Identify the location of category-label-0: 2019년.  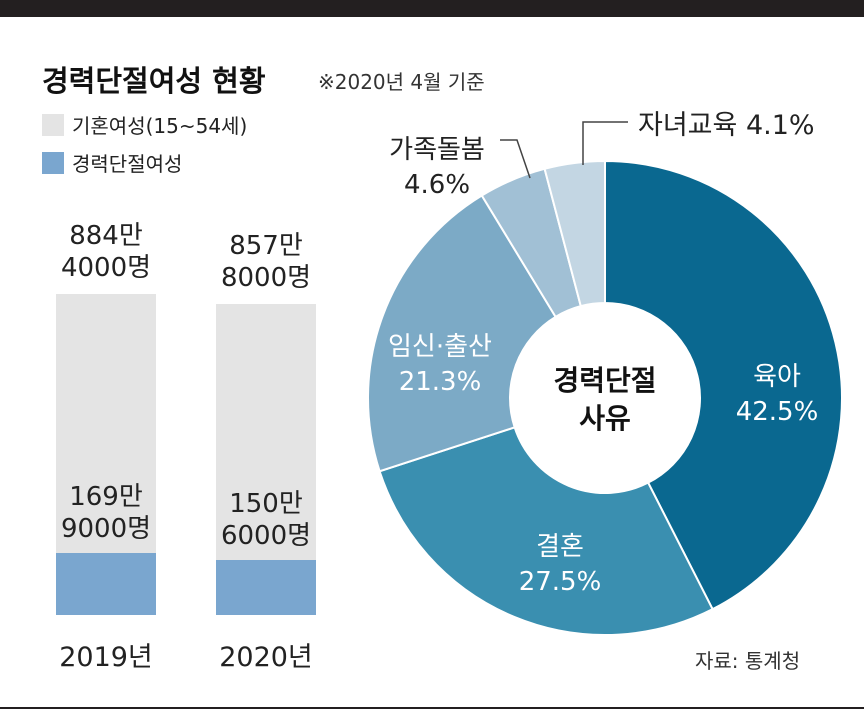
(106, 657).